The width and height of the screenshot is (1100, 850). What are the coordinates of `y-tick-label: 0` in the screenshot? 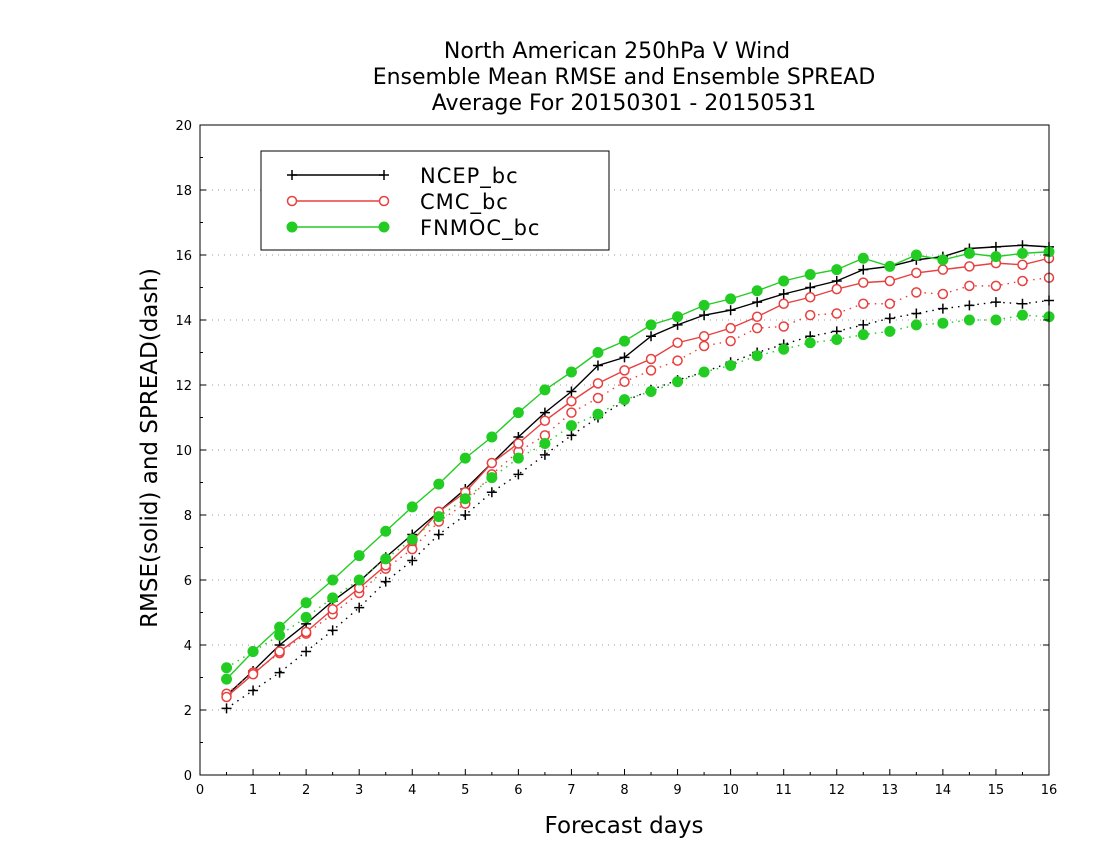 It's located at (188, 776).